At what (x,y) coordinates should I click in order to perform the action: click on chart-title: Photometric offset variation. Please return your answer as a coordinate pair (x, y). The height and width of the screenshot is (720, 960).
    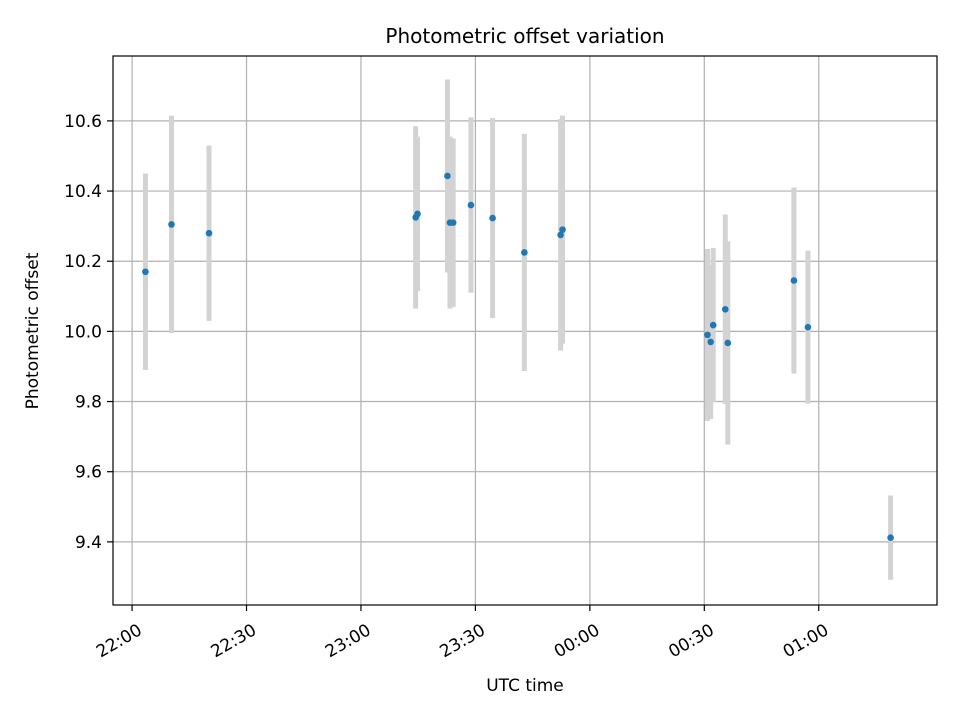
    Looking at the image, I should click on (524, 36).